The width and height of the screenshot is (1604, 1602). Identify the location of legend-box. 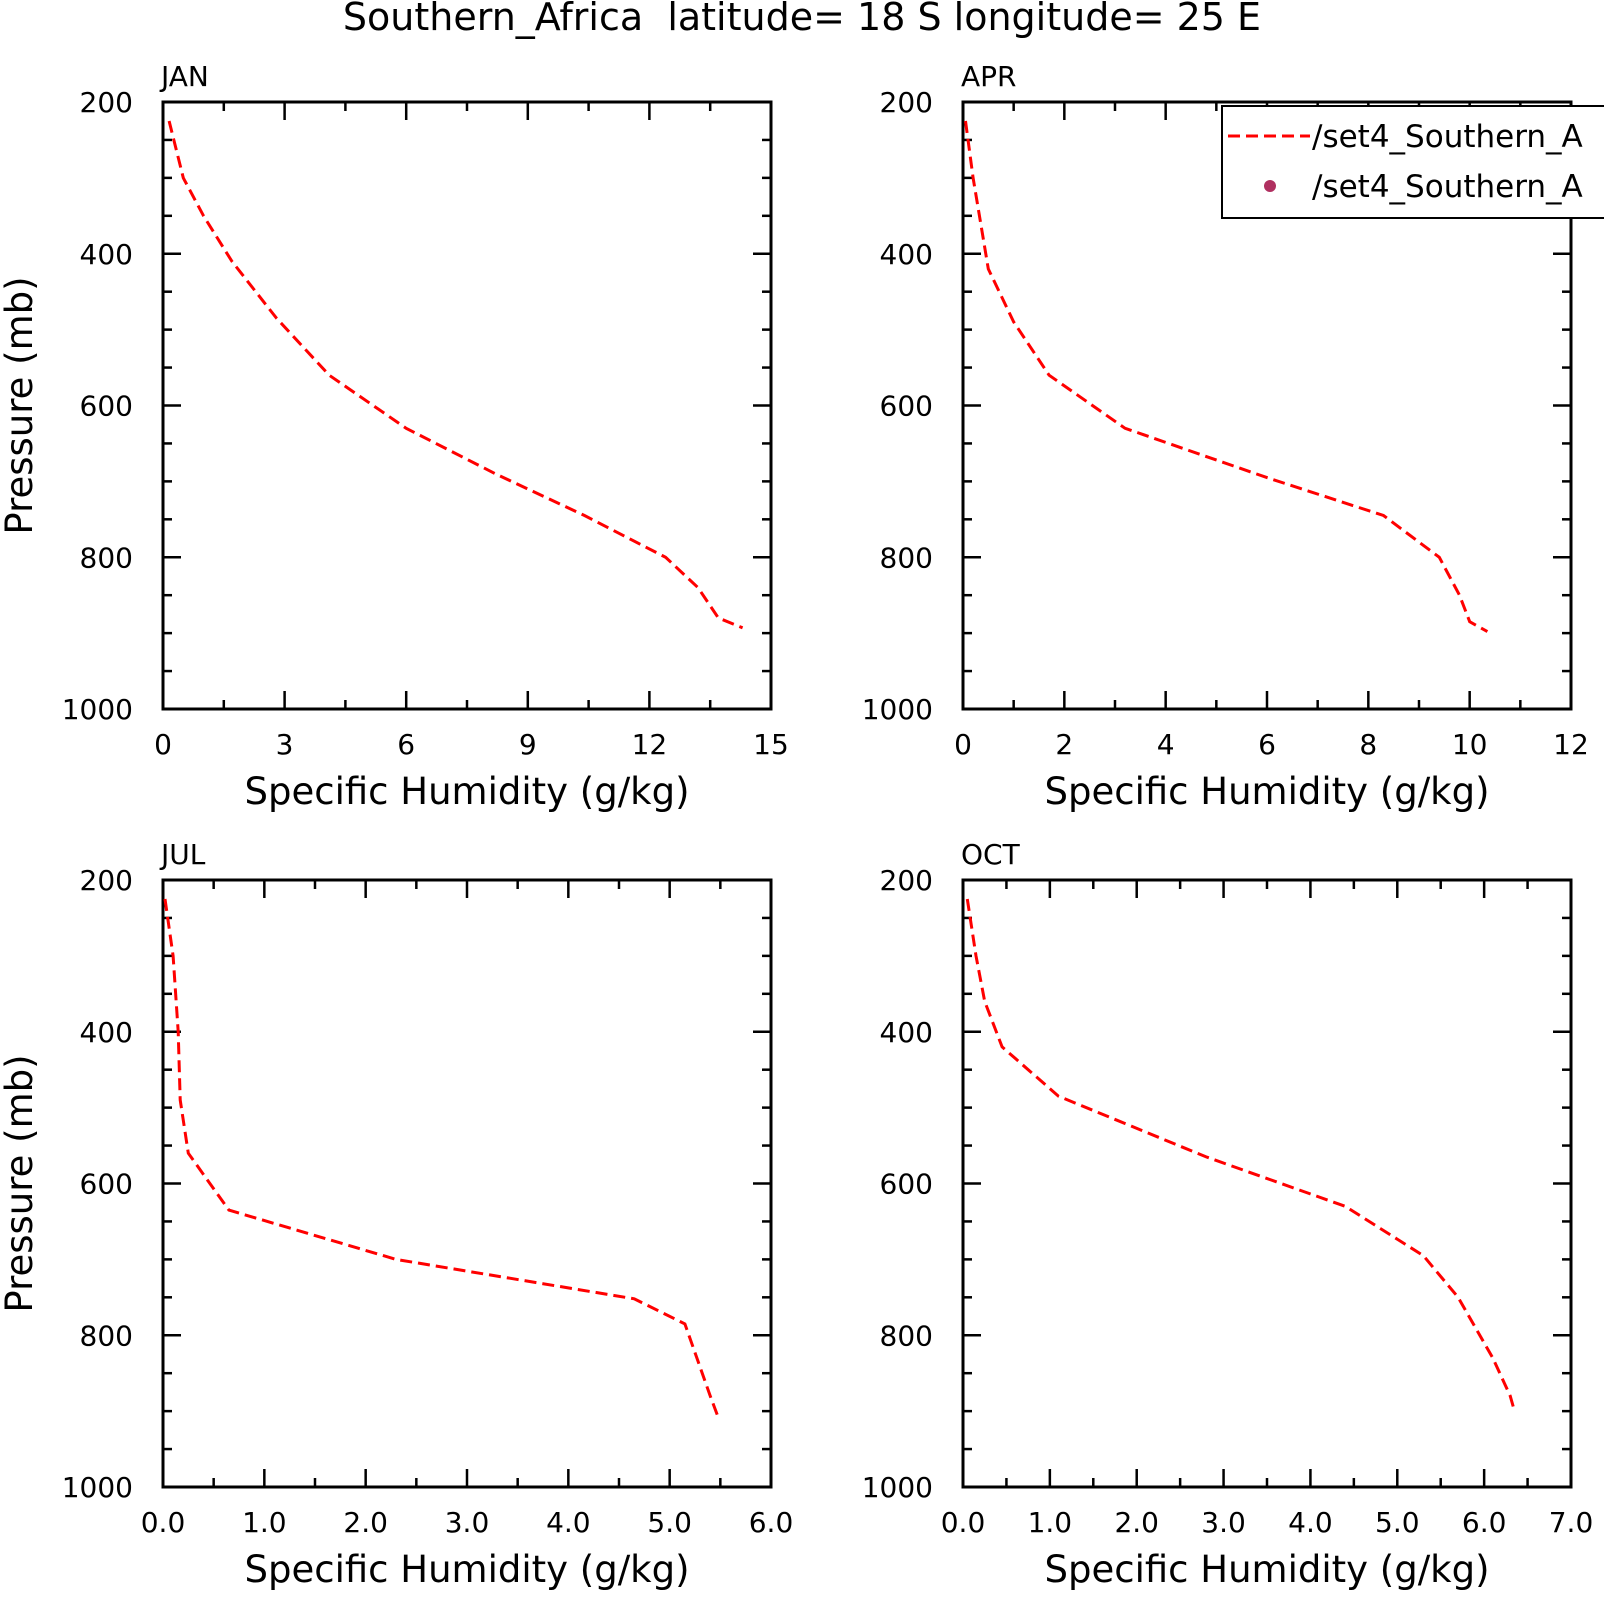
(1412, 162).